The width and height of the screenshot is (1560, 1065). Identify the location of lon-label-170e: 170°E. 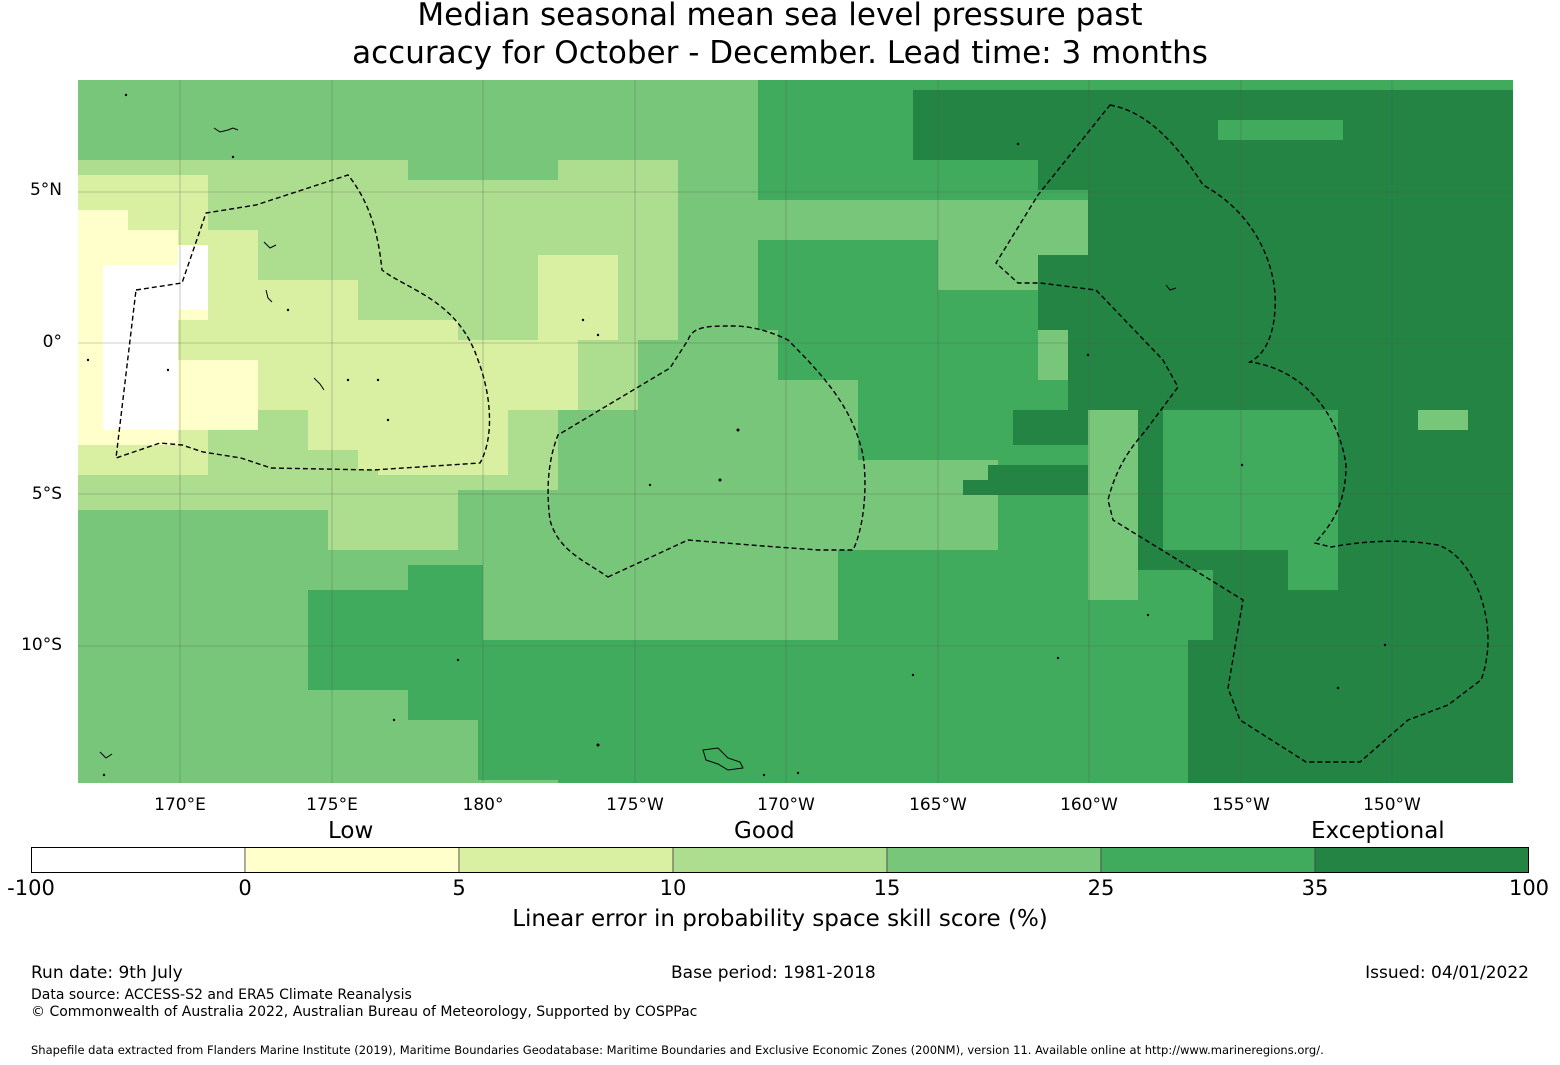
(180, 805).